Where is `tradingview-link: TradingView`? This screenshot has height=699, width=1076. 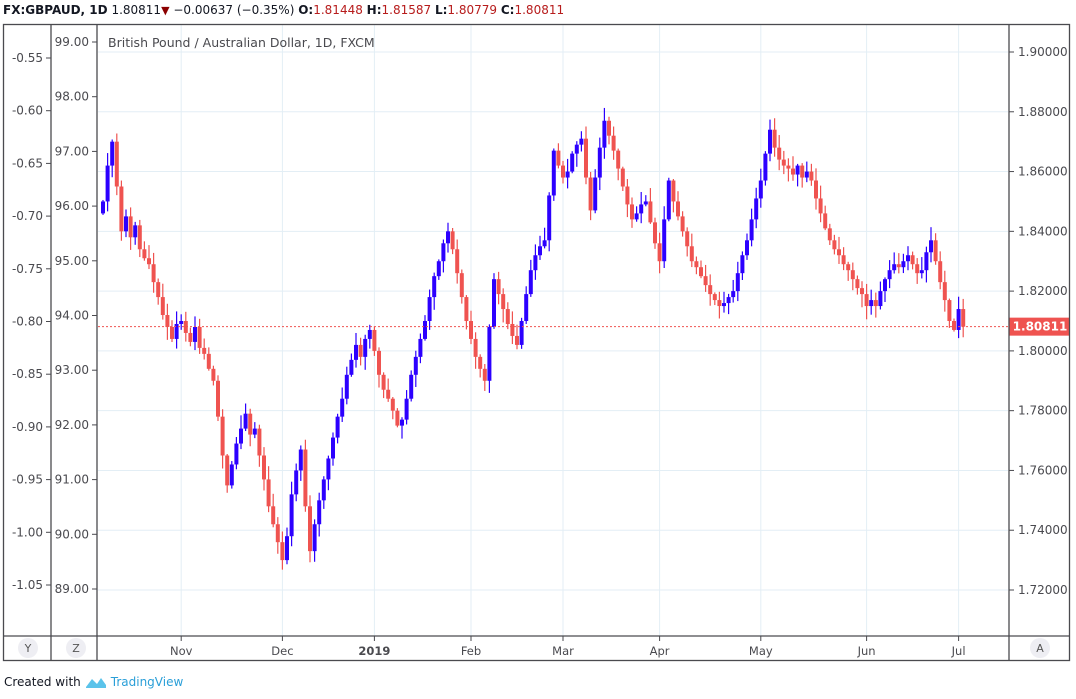 tradingview-link: TradingView is located at coordinates (147, 682).